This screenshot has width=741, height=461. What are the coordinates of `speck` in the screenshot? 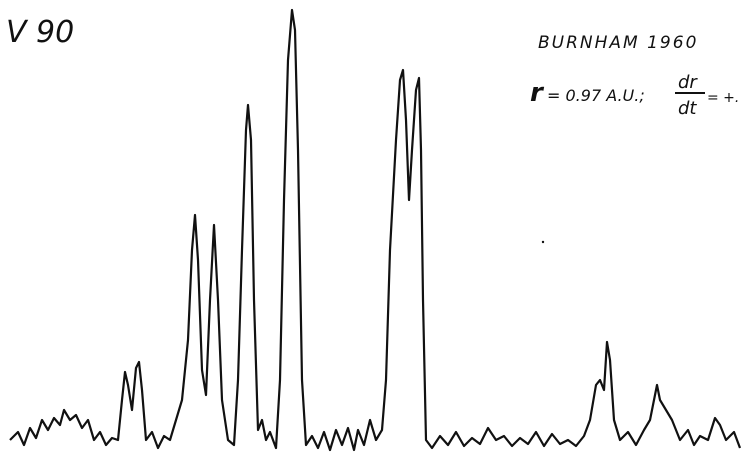 It's located at (543, 242).